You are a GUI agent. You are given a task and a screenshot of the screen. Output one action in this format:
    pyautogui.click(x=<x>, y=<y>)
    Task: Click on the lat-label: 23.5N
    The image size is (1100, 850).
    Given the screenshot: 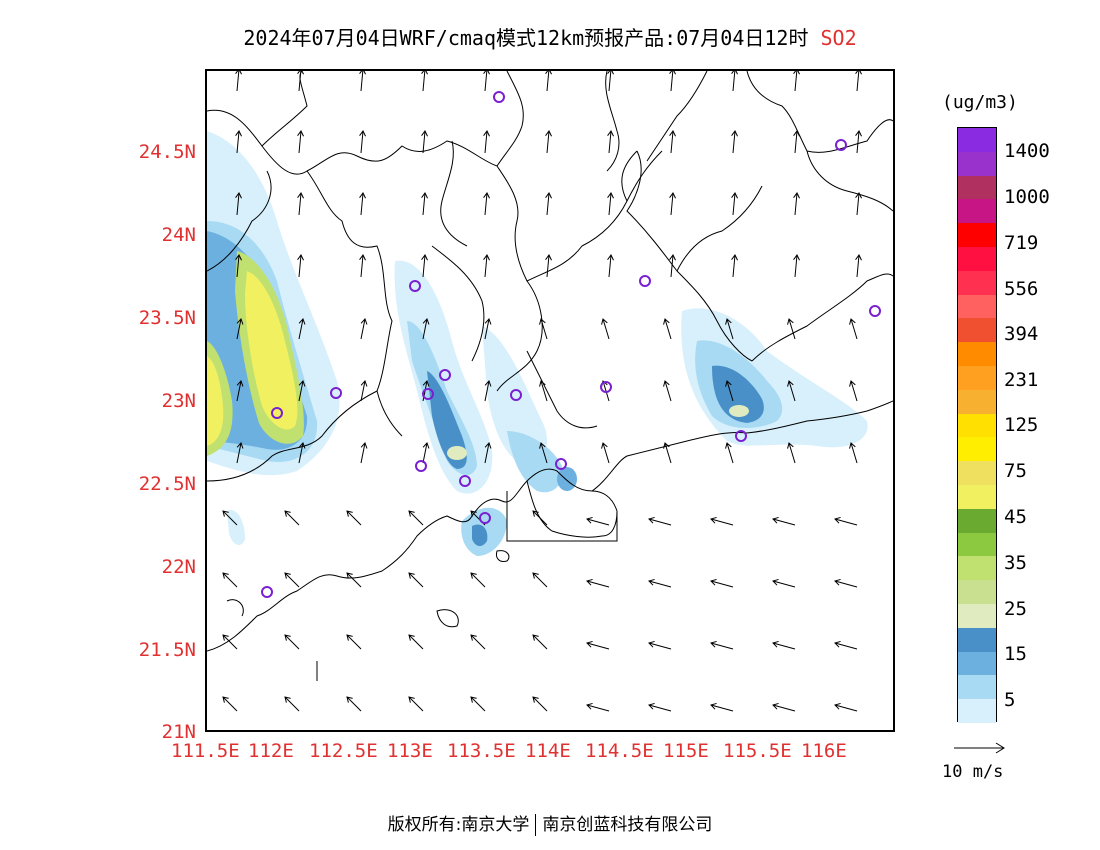 What is the action you would take?
    pyautogui.click(x=167, y=318)
    